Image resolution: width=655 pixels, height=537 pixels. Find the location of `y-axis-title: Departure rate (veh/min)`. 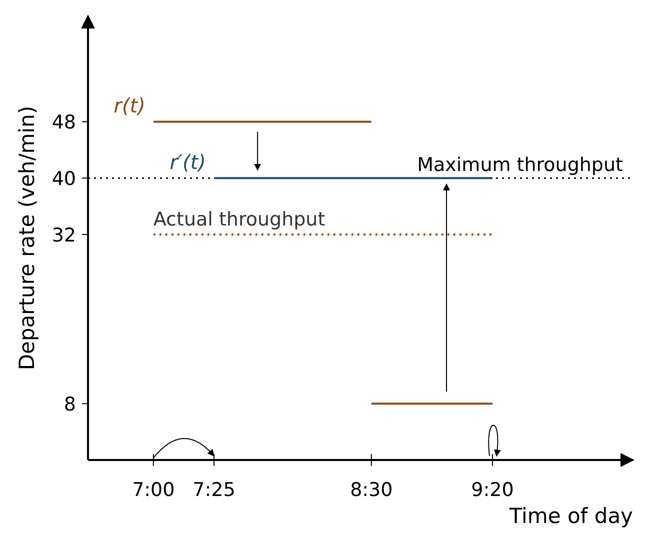

y-axis-title: Departure rate (veh/min) is located at coordinates (27, 238).